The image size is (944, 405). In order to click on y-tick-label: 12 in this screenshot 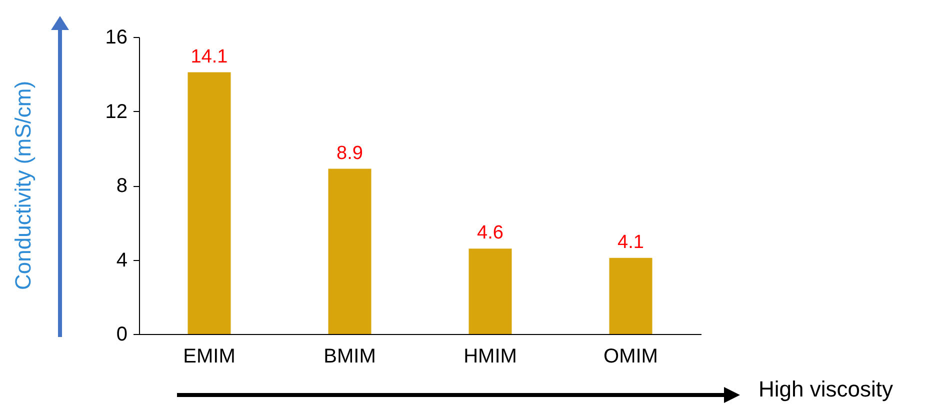, I will do `click(116, 111)`.